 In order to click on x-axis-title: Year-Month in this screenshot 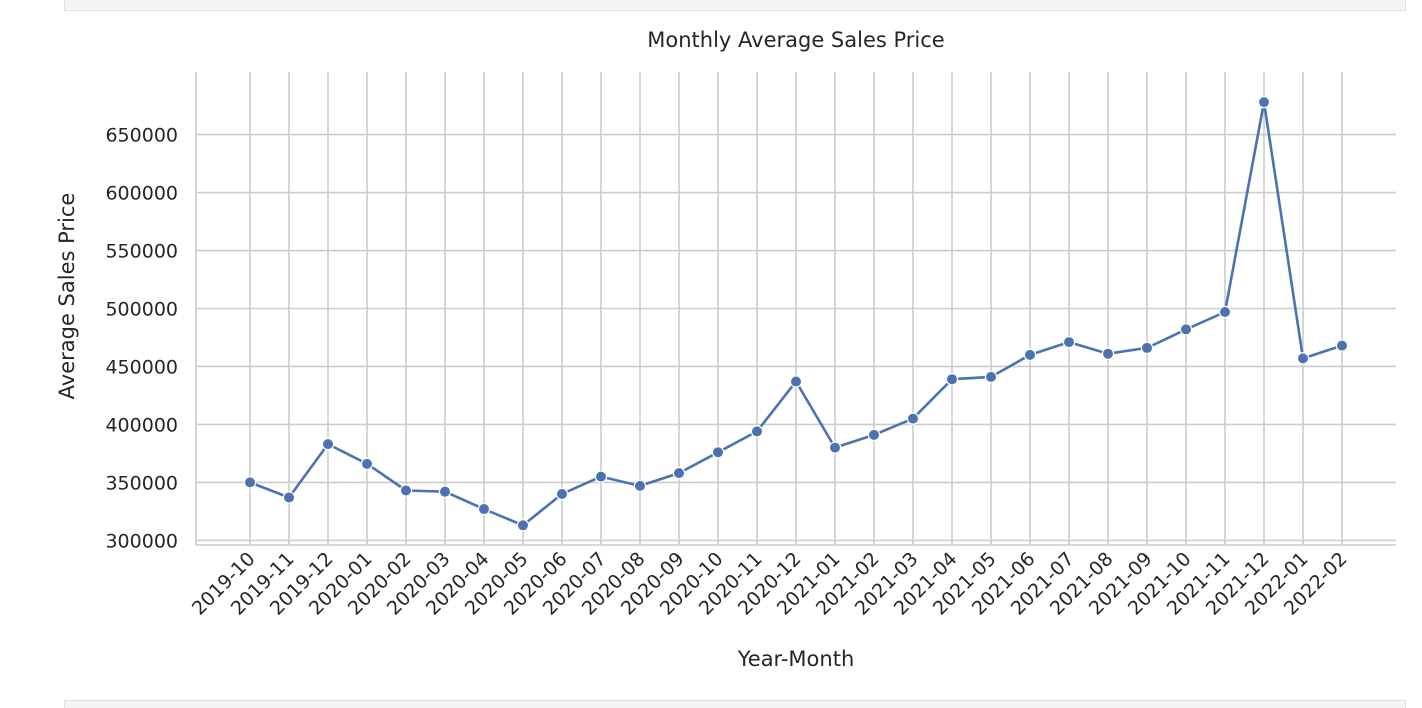, I will do `click(796, 659)`.